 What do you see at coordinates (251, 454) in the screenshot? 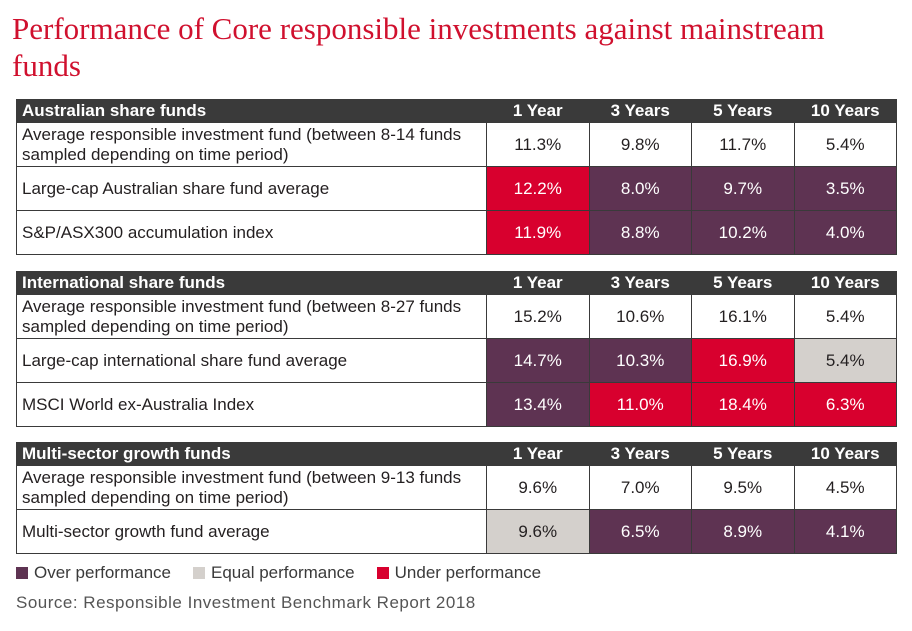
I see `table-section-heading: Multi-sector growth funds` at bounding box center [251, 454].